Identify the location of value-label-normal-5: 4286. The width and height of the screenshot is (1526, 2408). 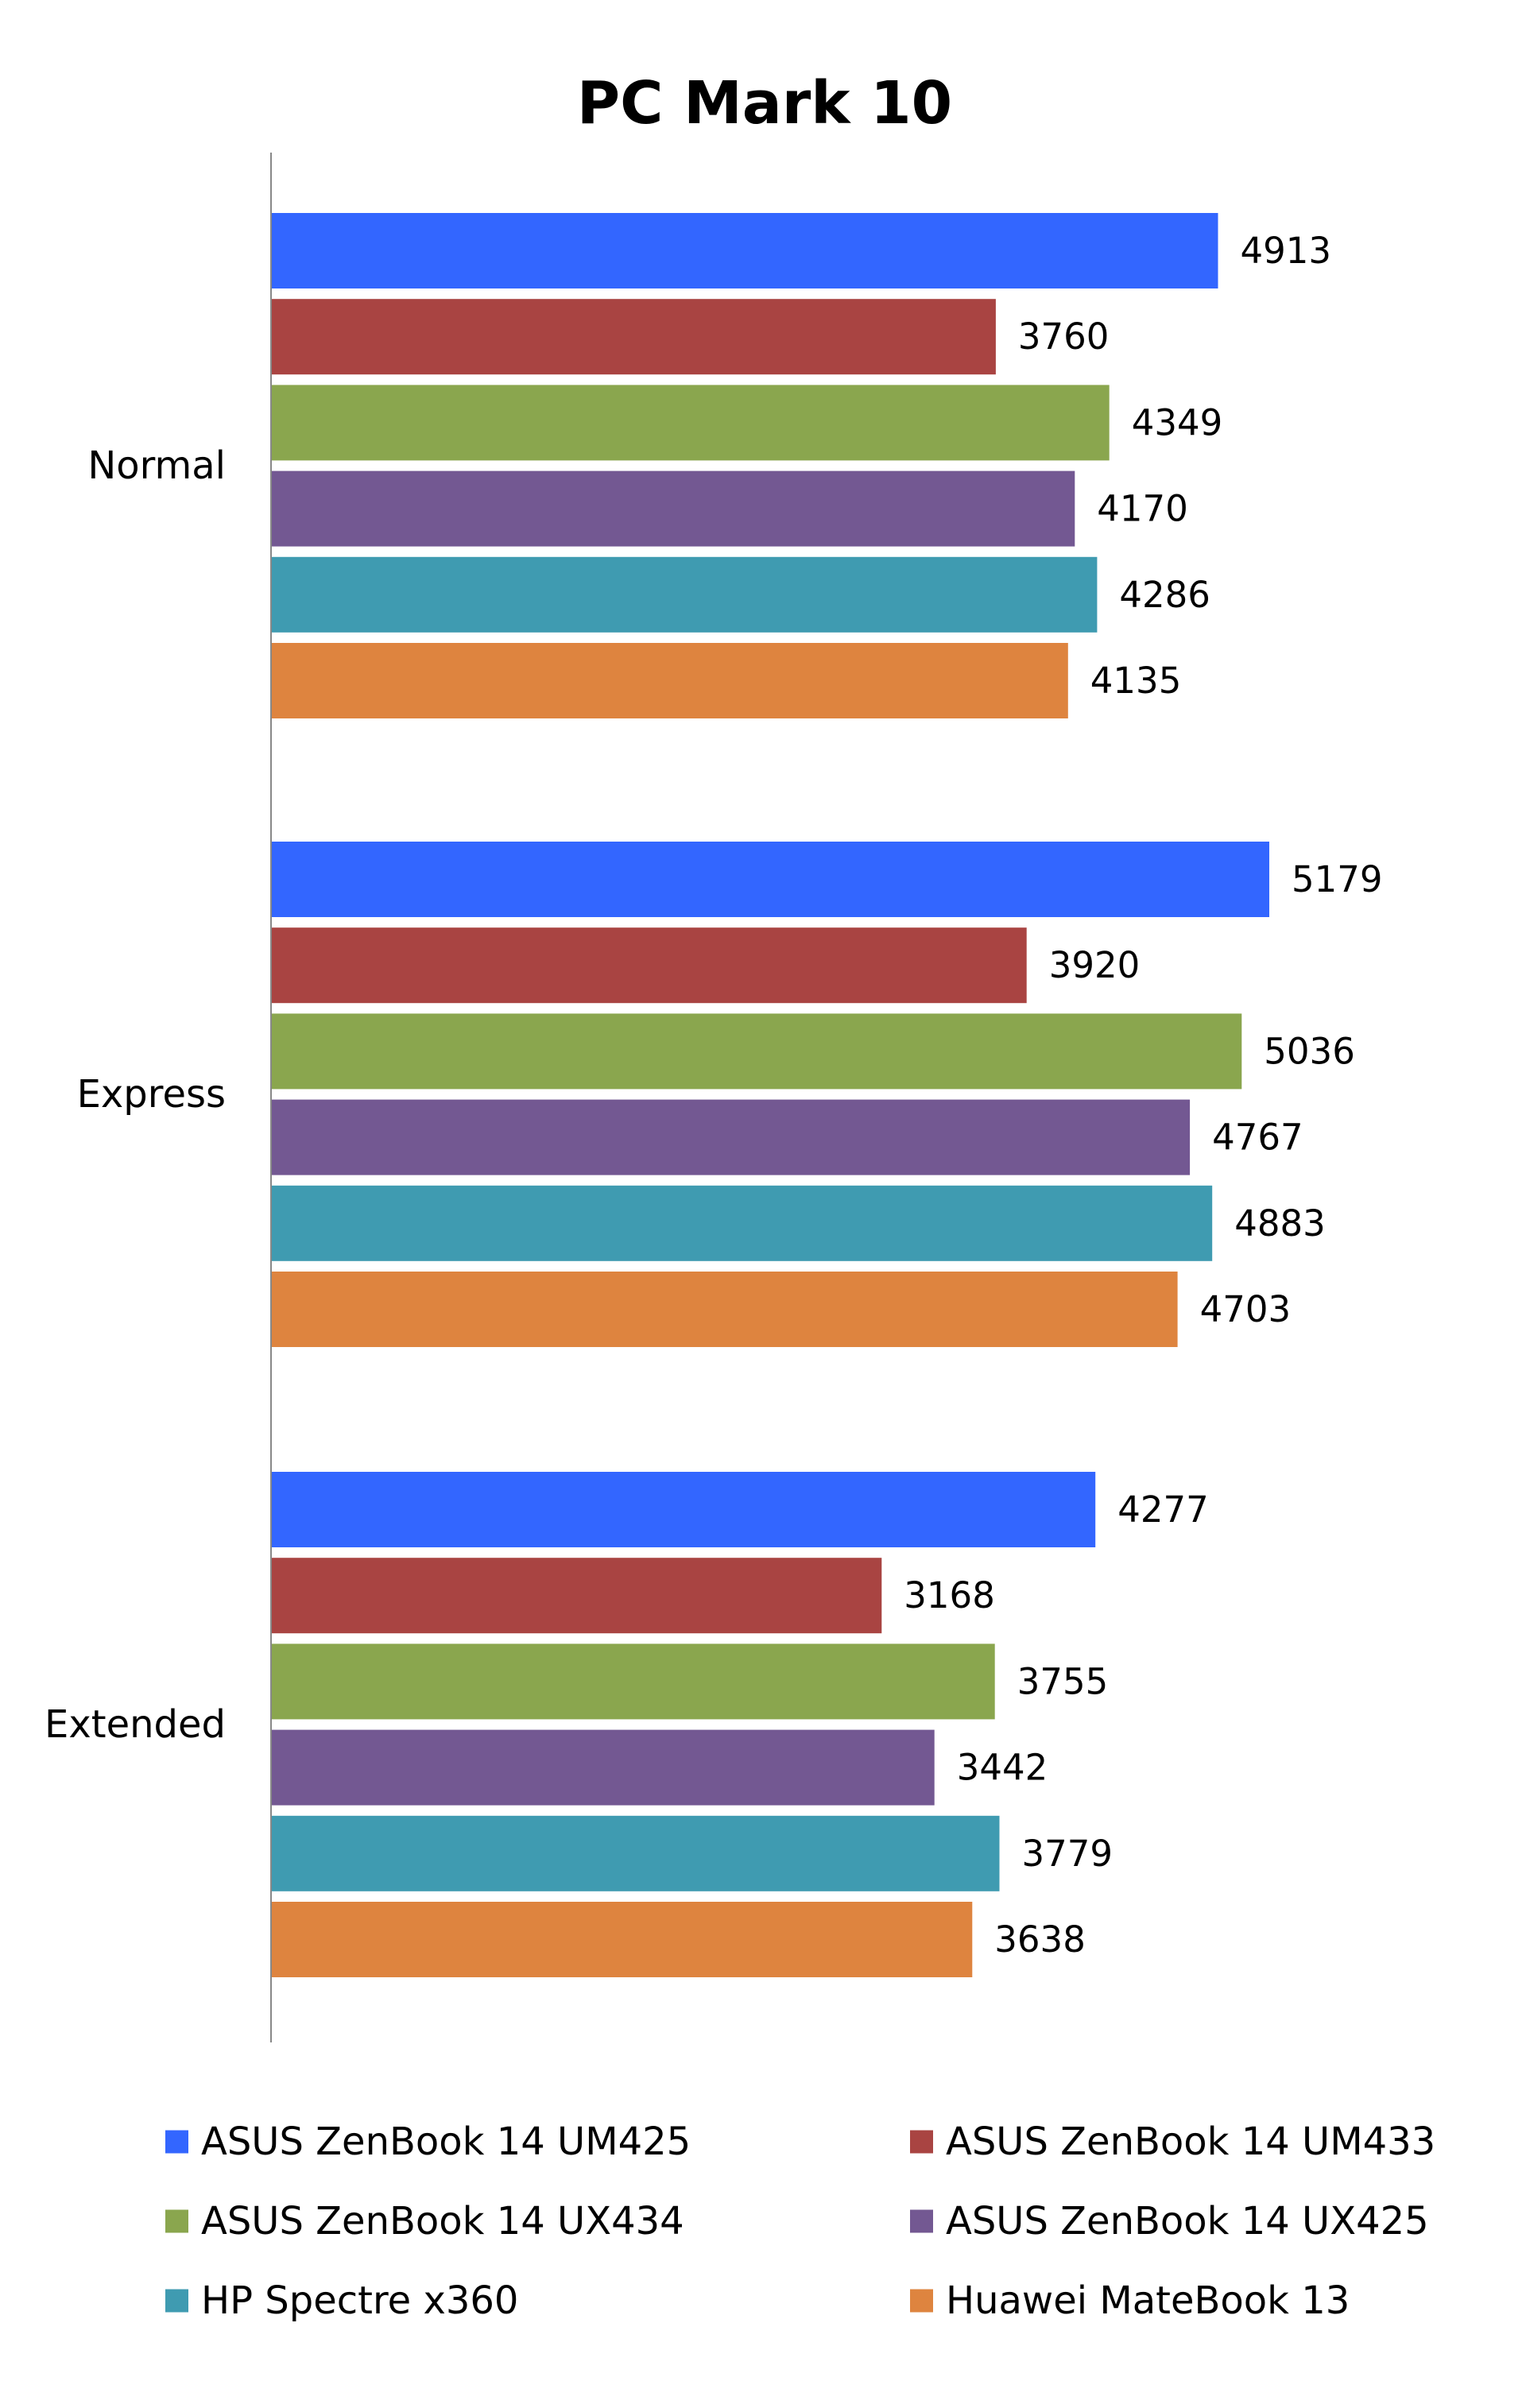
(1164, 595).